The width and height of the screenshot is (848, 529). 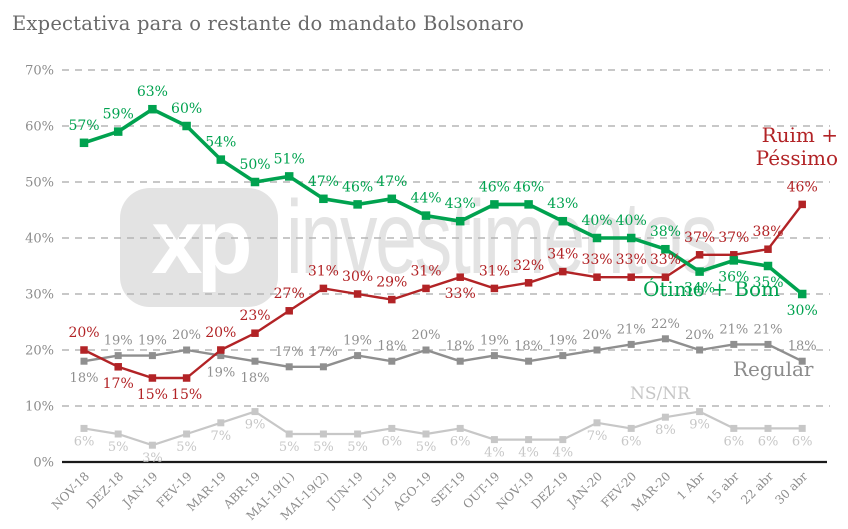 I want to click on data-point-label: 51%, so click(x=289, y=159).